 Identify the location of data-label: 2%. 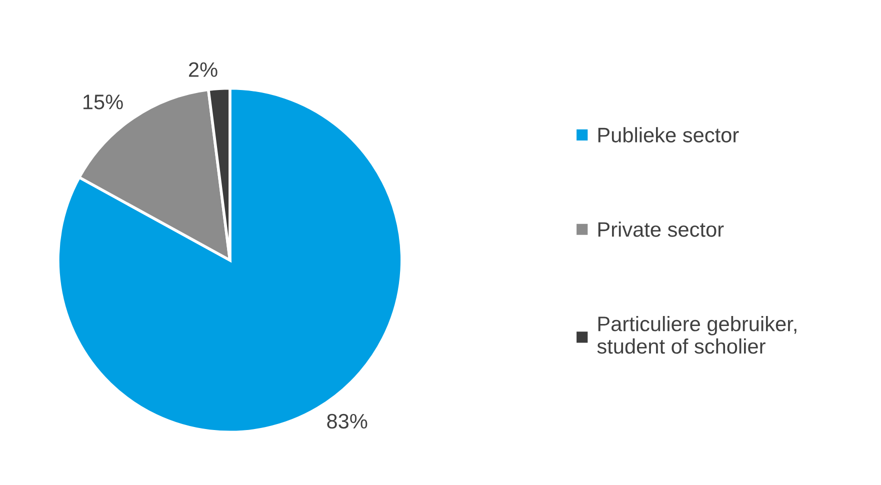
(203, 69).